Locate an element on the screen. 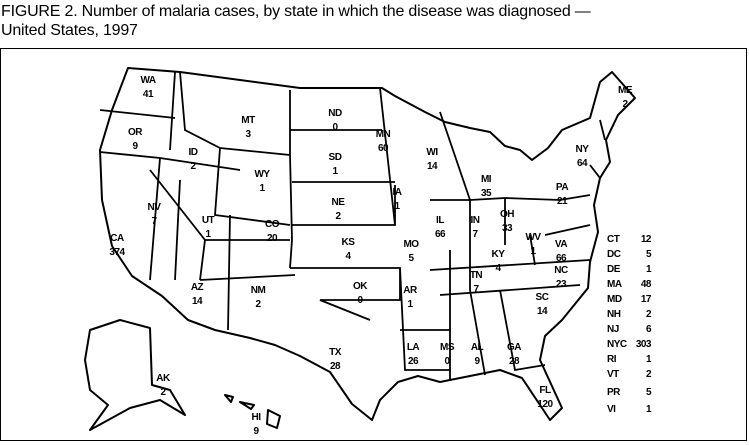 The width and height of the screenshot is (749, 445). state-abbr: LA is located at coordinates (413, 347).